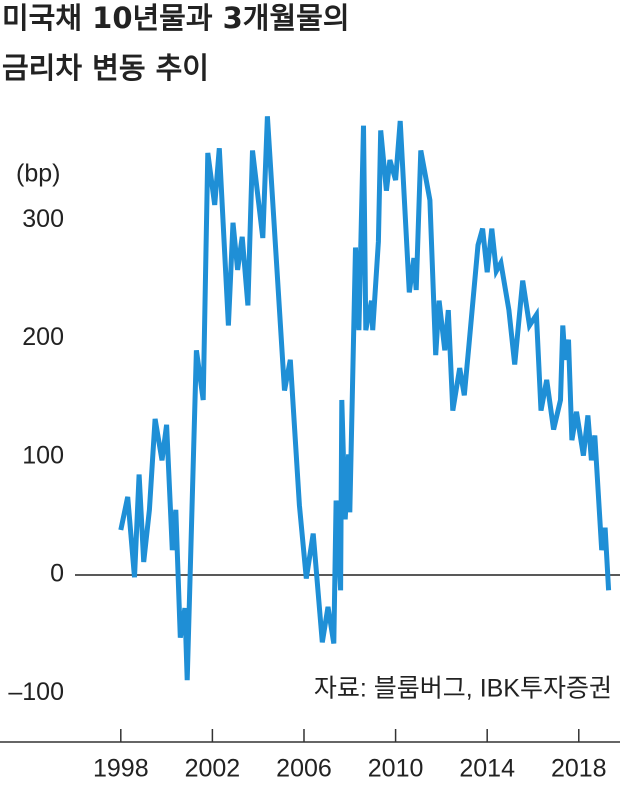 Image resolution: width=620 pixels, height=786 pixels. I want to click on source-note: 자료: 블룸버그, IBK투자증권, so click(463, 689).